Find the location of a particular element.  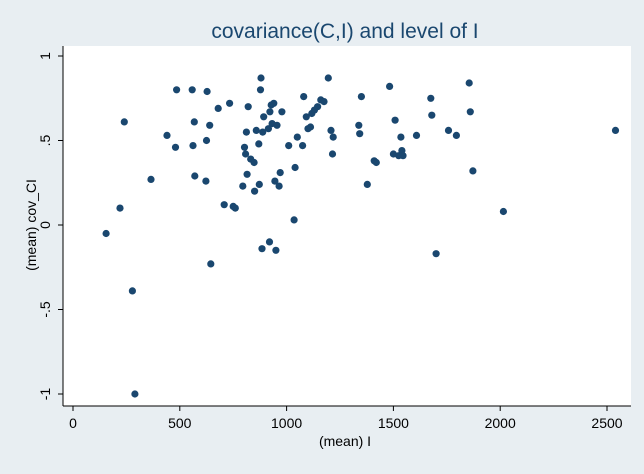

x-tick-label: 2000 is located at coordinates (500, 423).